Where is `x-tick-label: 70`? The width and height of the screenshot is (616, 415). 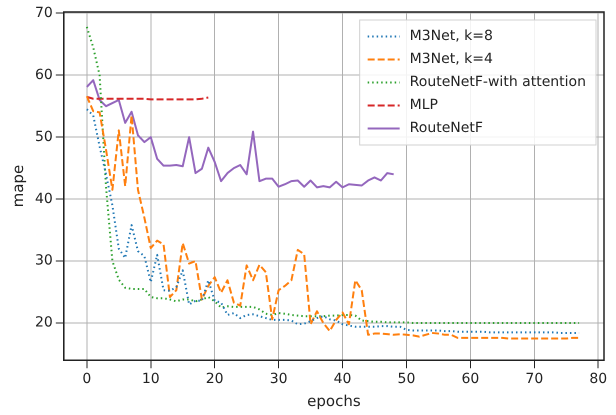 x-tick-label: 70 is located at coordinates (534, 379).